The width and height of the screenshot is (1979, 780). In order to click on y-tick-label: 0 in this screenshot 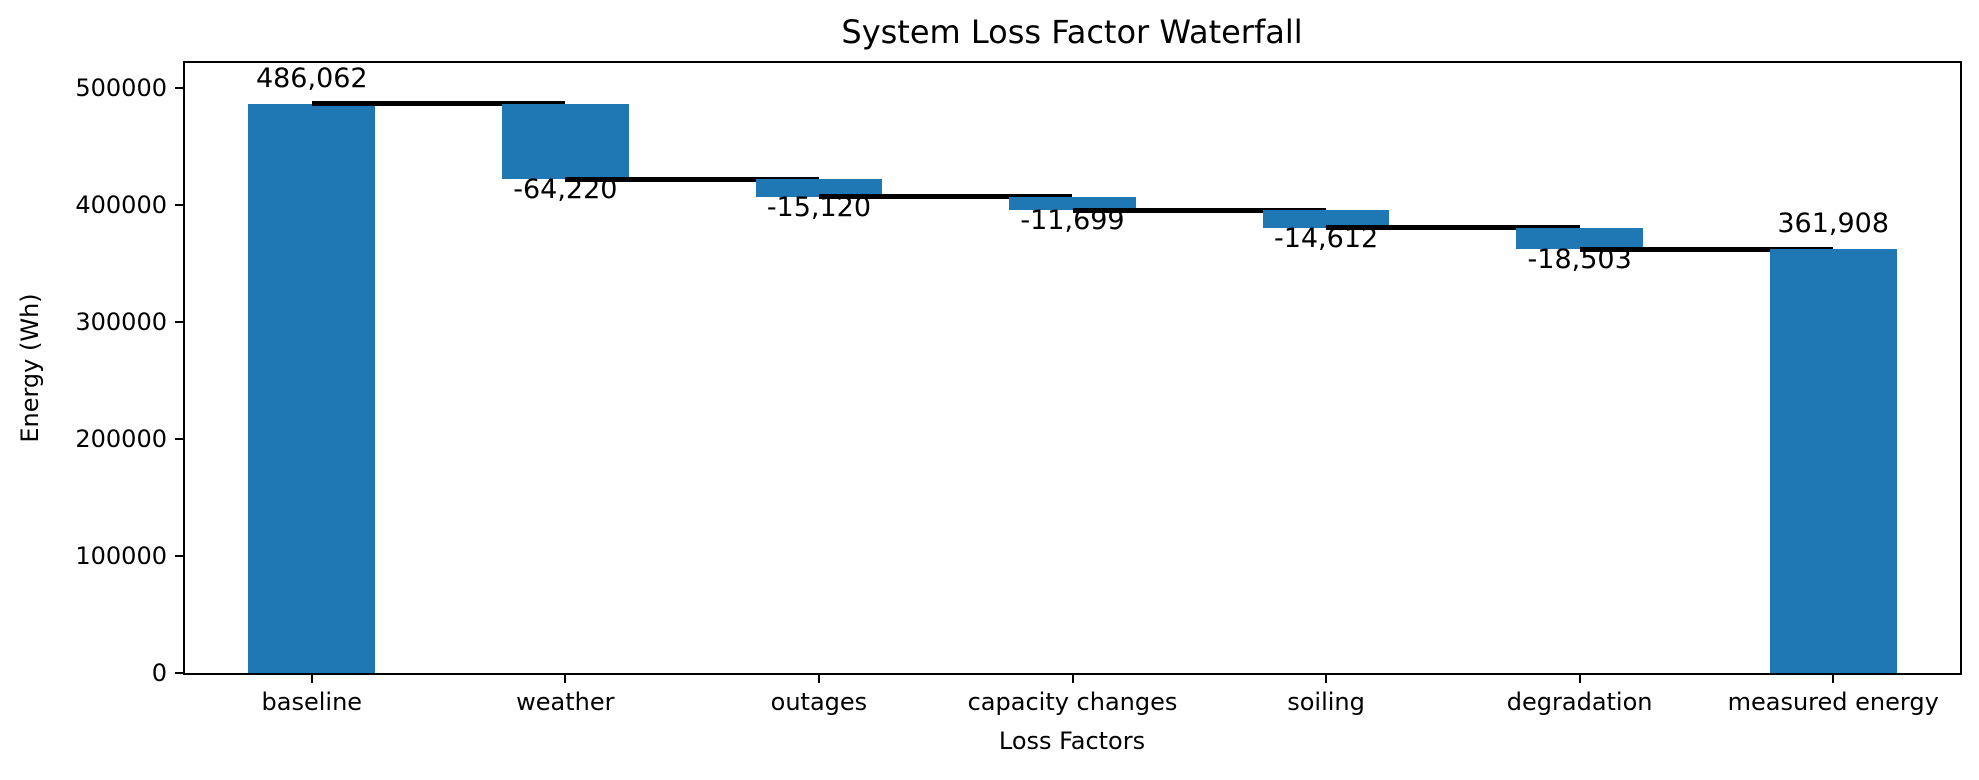, I will do `click(159, 673)`.